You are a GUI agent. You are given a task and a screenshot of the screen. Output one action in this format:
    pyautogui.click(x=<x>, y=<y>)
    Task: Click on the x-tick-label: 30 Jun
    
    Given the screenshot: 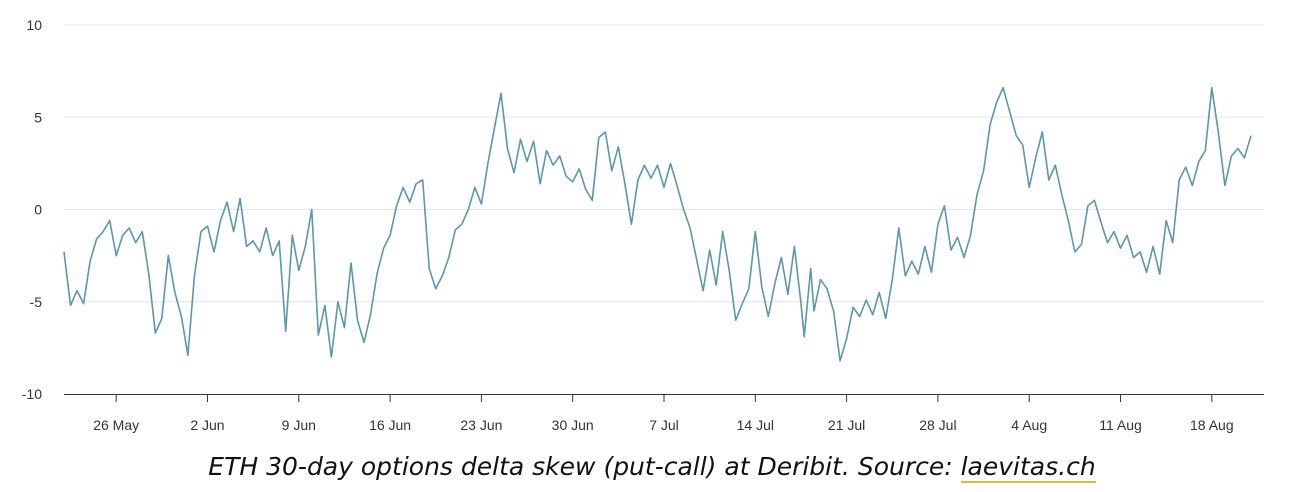 What is the action you would take?
    pyautogui.click(x=573, y=425)
    